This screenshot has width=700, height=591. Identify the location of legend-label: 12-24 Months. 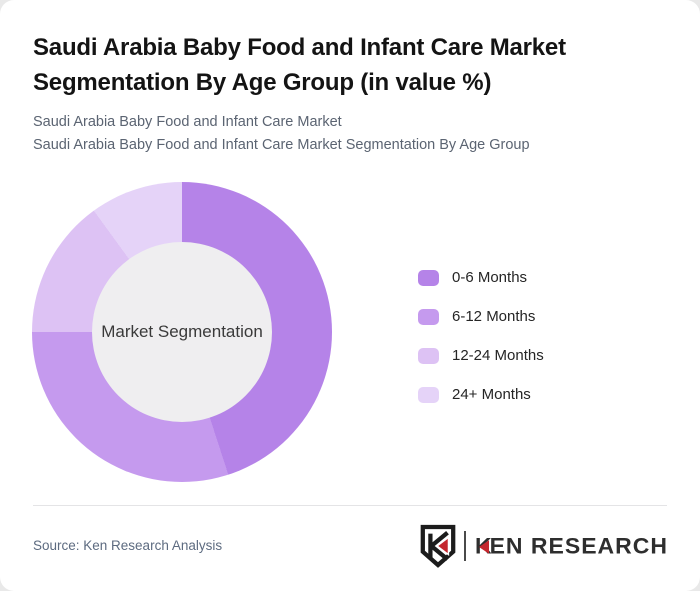
(498, 355).